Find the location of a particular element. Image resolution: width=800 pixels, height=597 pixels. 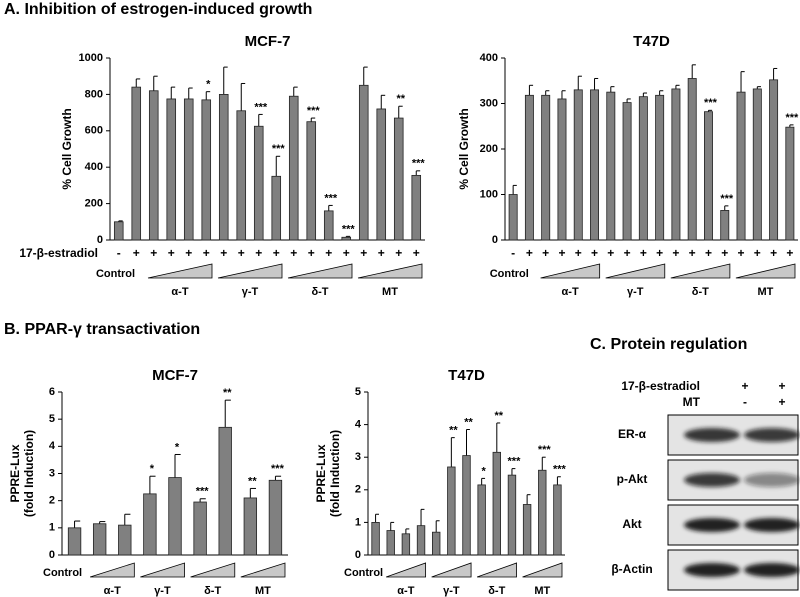

row-label: 17-β-estradiol is located at coordinates (58, 253).